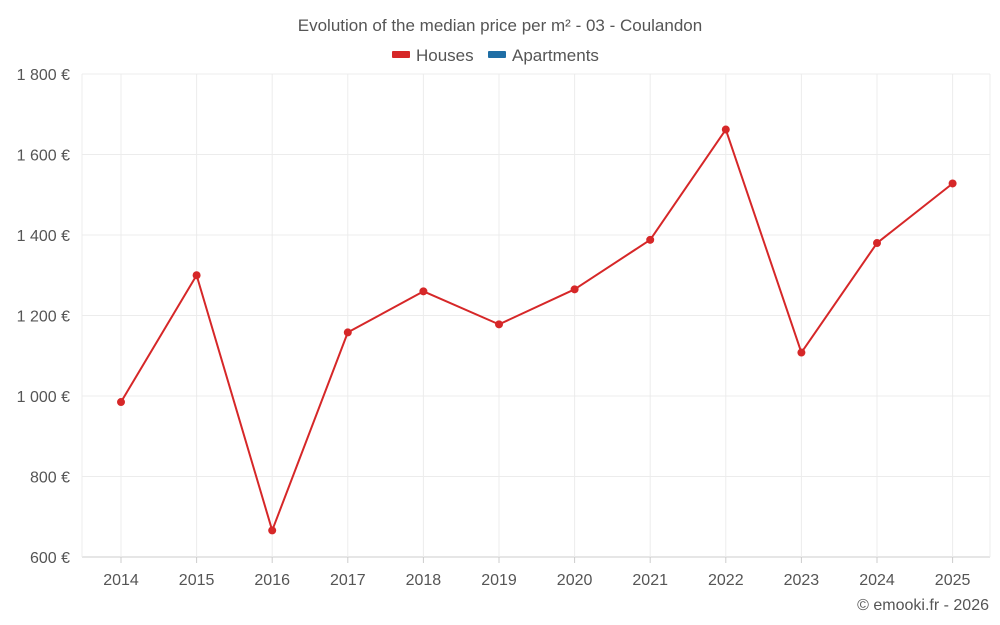  What do you see at coordinates (726, 580) in the screenshot?
I see `x-tick-label: 2022` at bounding box center [726, 580].